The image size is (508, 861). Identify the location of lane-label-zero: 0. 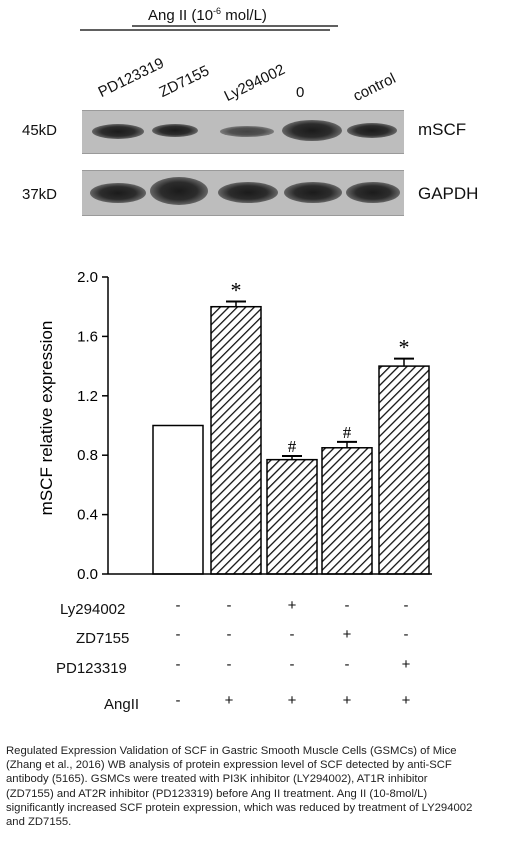
(300, 92).